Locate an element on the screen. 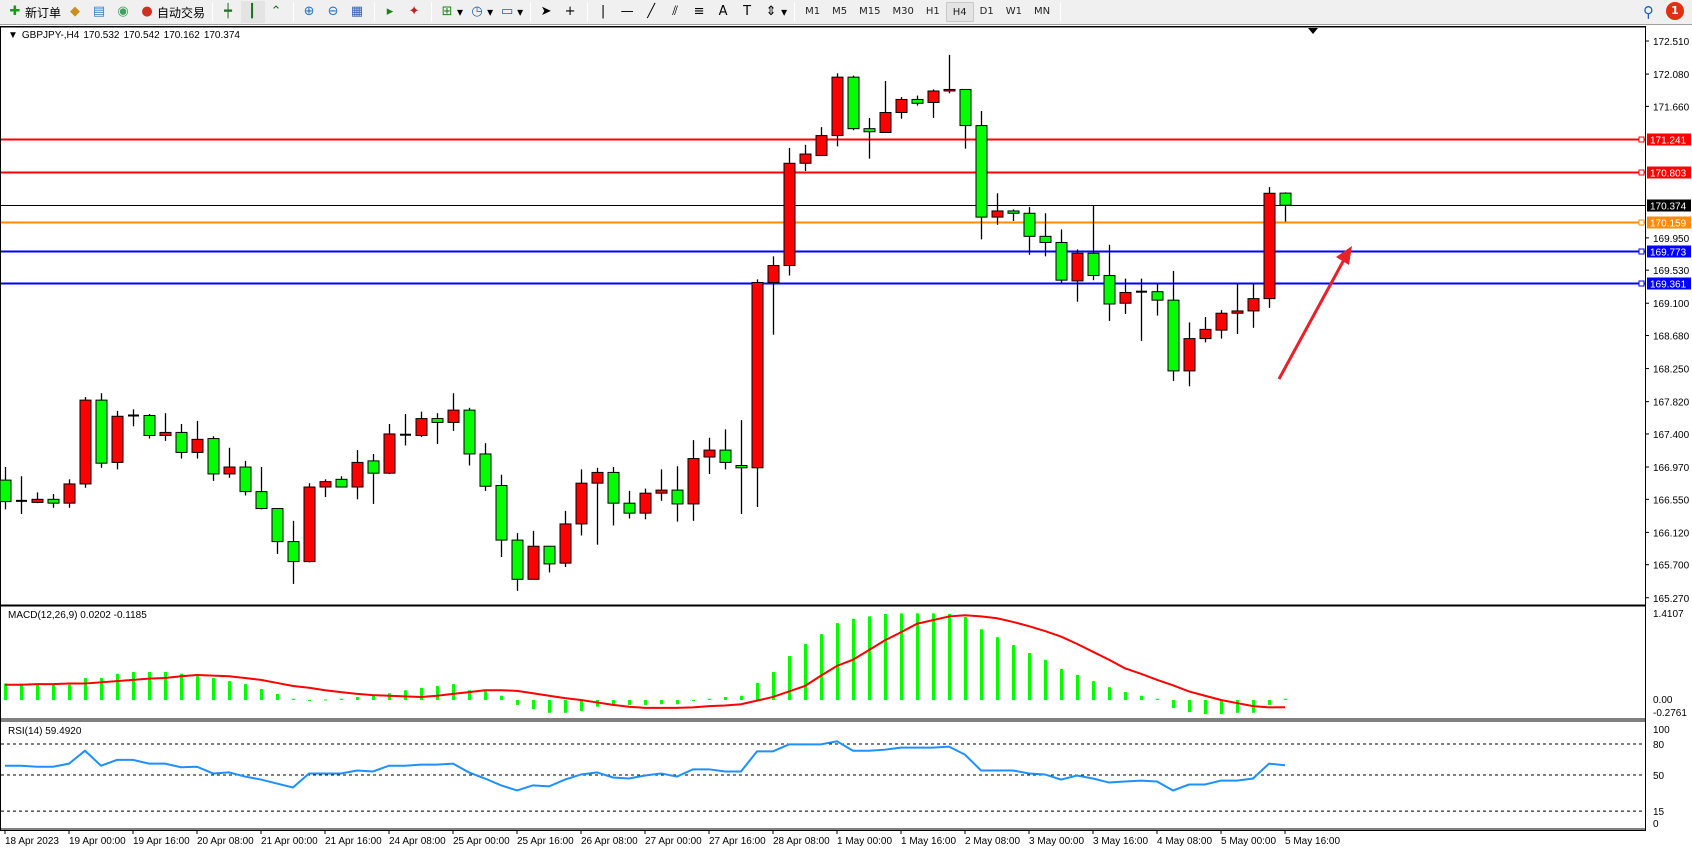 The width and height of the screenshot is (1692, 852). trendline-button: ╱ is located at coordinates (652, 12).